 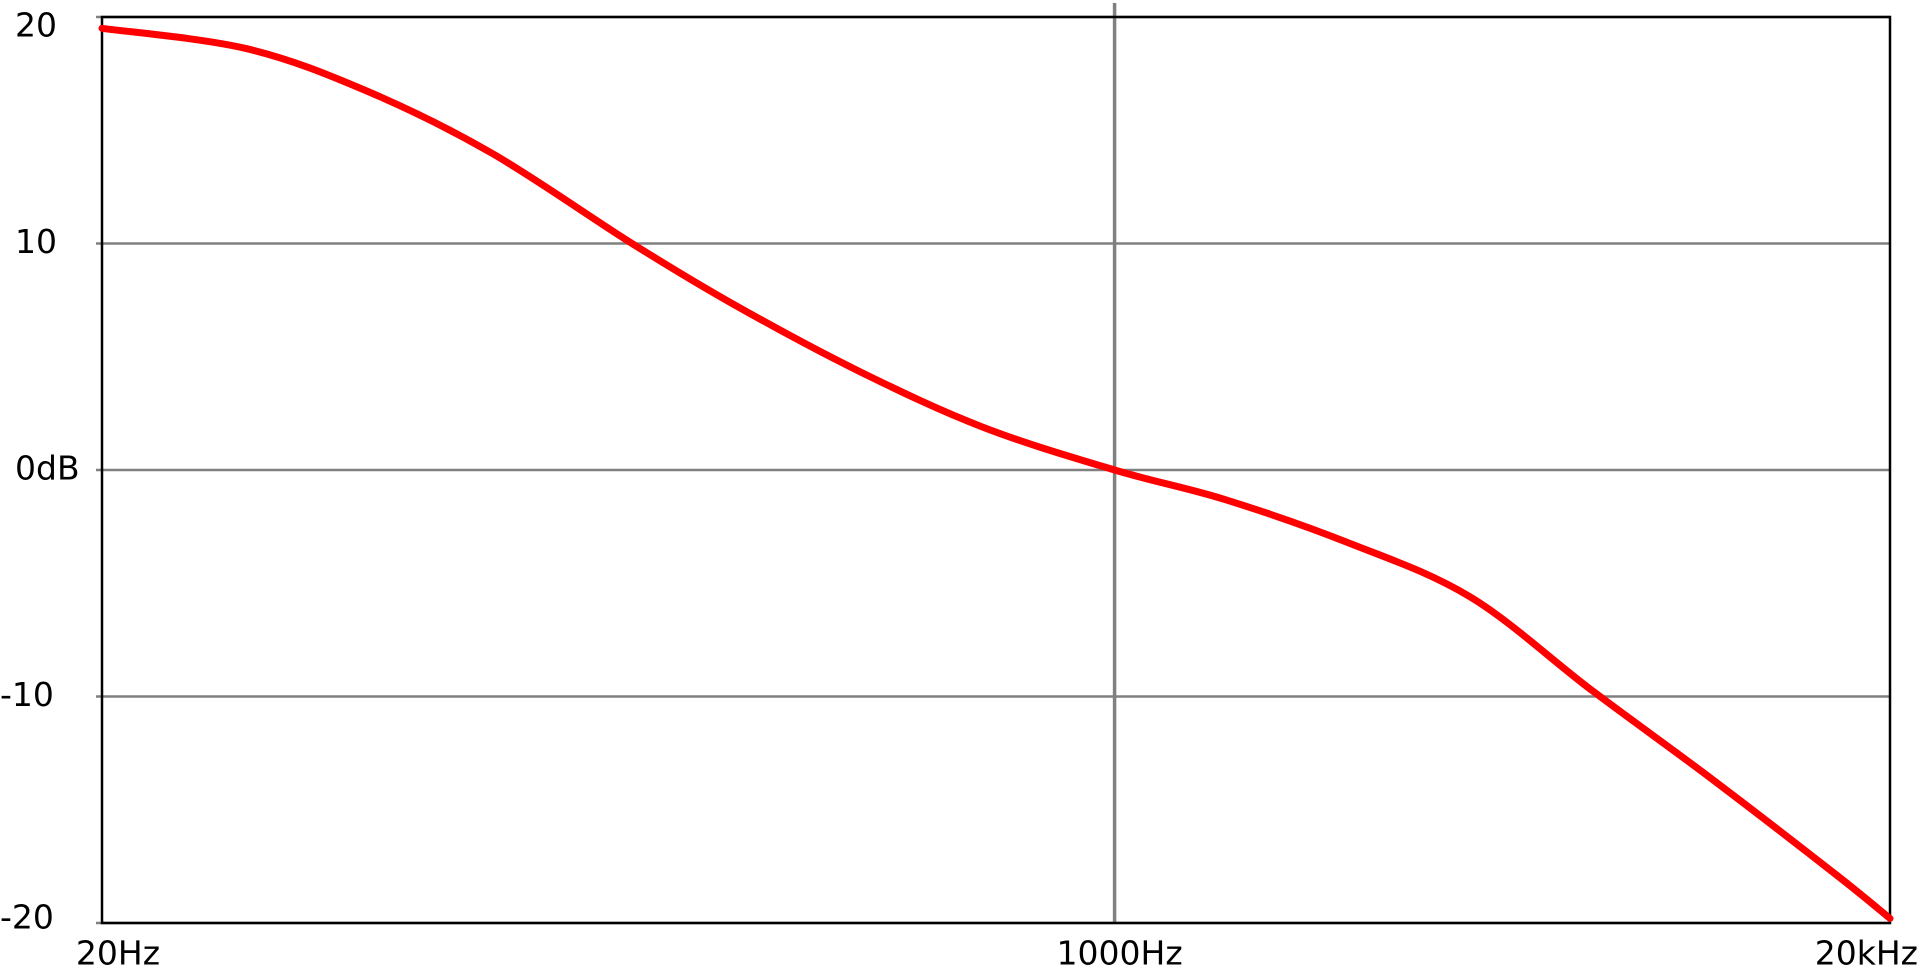 I want to click on x-tick-label: 20Hz, so click(x=118, y=952).